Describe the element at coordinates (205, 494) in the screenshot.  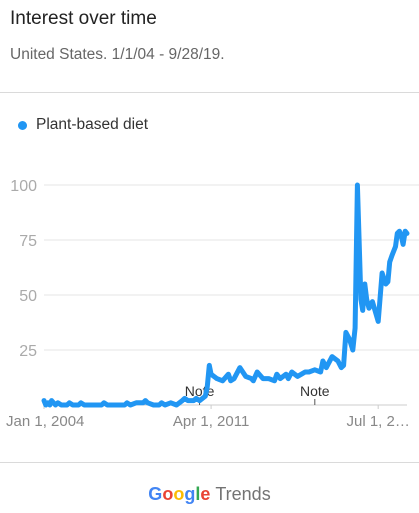
I see `google-letter: e` at that location.